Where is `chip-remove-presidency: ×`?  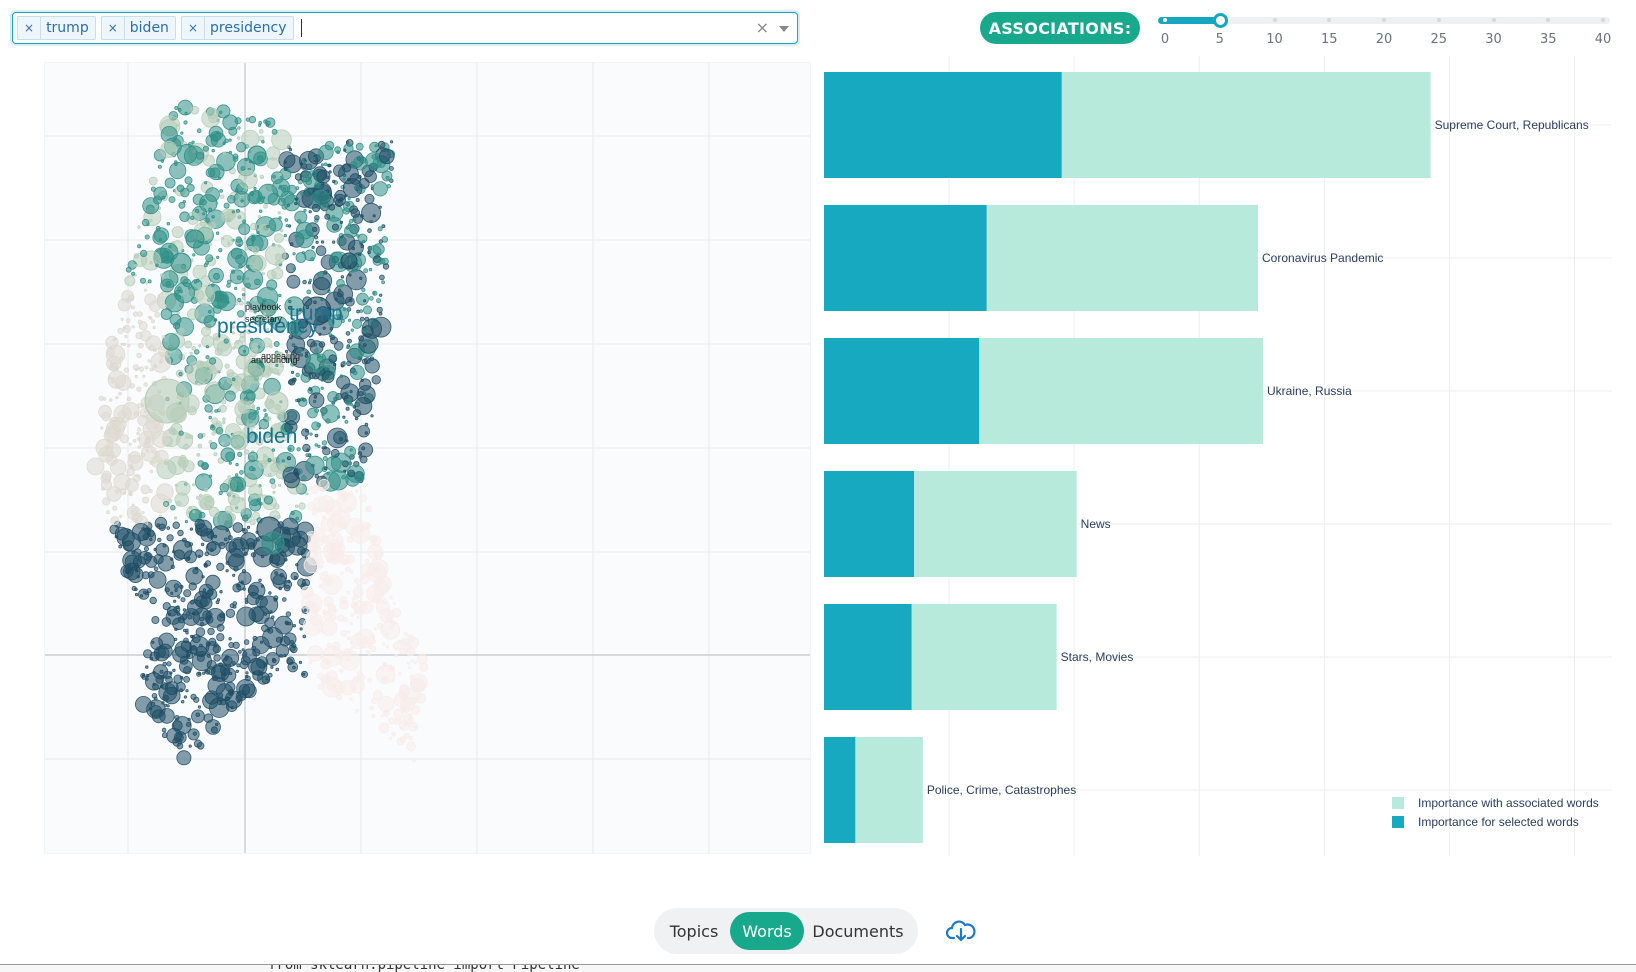
chip-remove-presidency: × is located at coordinates (193, 28).